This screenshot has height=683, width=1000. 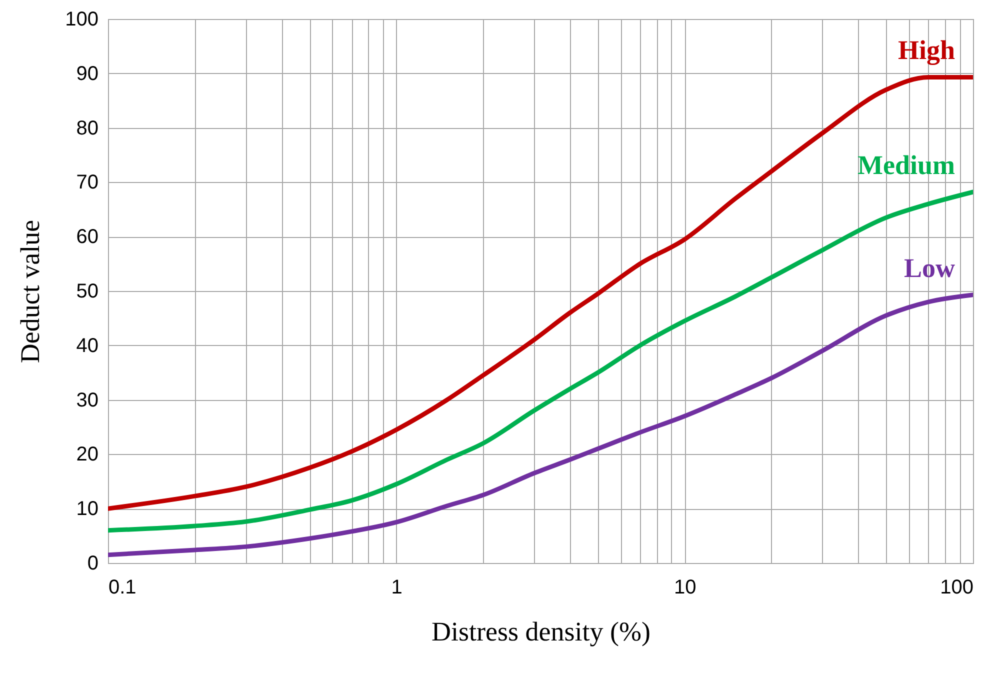 I want to click on y-tick-label: 0, so click(x=92, y=563).